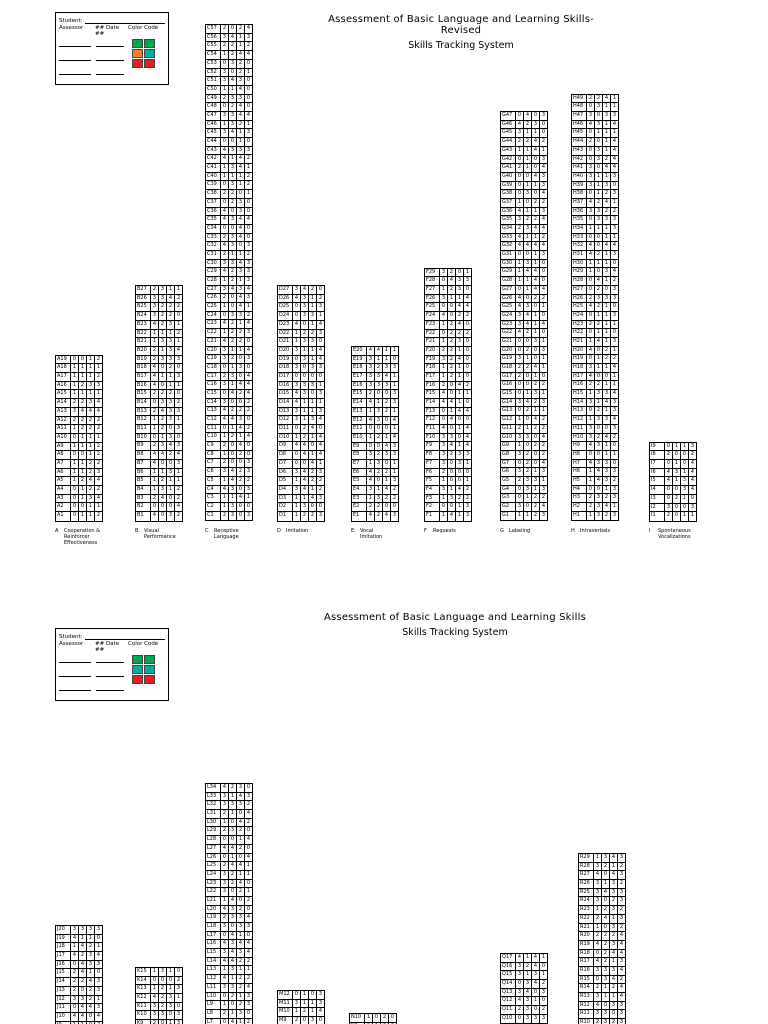 Image resolution: width=768 pixels, height=1024 pixels. What do you see at coordinates (579, 289) in the screenshot?
I see `cell-id: H27` at bounding box center [579, 289].